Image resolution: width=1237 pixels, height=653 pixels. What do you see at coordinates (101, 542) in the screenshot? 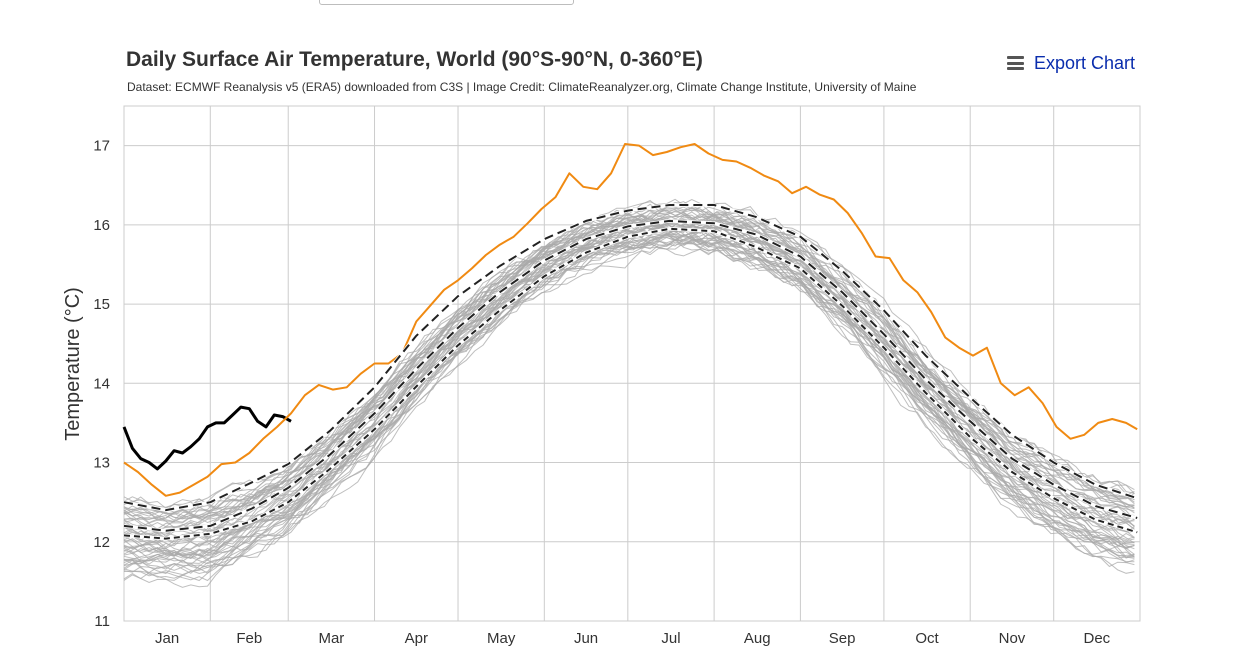
I see `y-tick-label: 12` at bounding box center [101, 542].